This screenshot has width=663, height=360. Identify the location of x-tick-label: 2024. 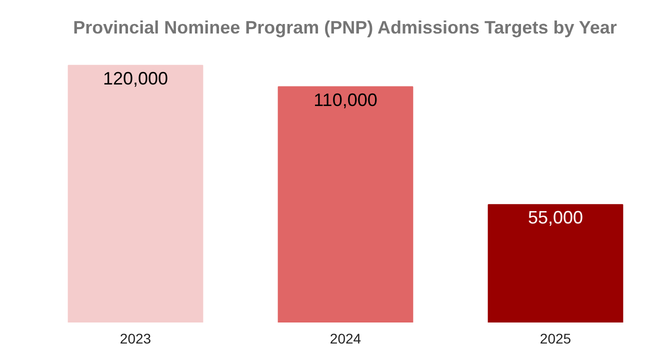
(346, 338).